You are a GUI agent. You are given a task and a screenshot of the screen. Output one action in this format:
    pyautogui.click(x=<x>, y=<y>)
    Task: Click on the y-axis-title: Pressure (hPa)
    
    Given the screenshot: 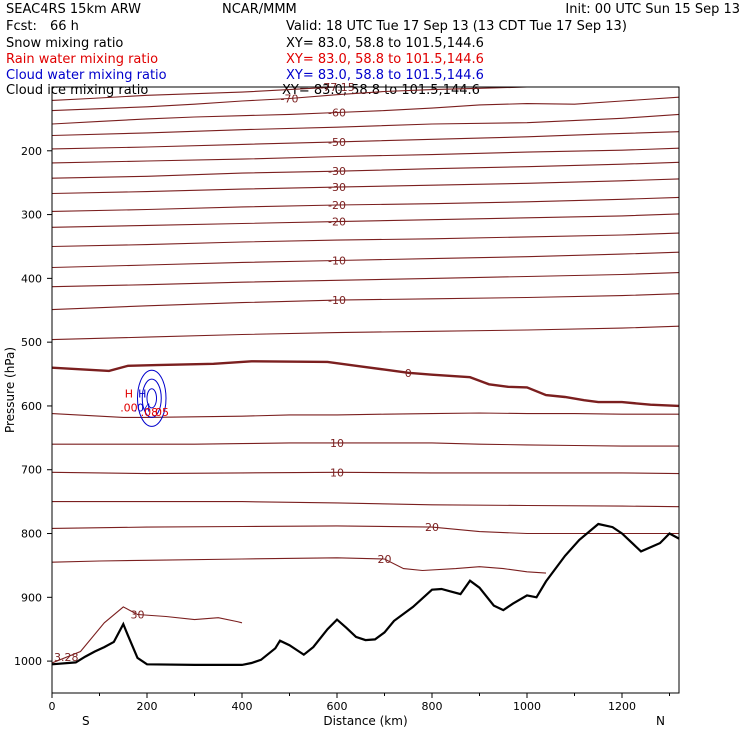 What is the action you would take?
    pyautogui.click(x=10, y=390)
    